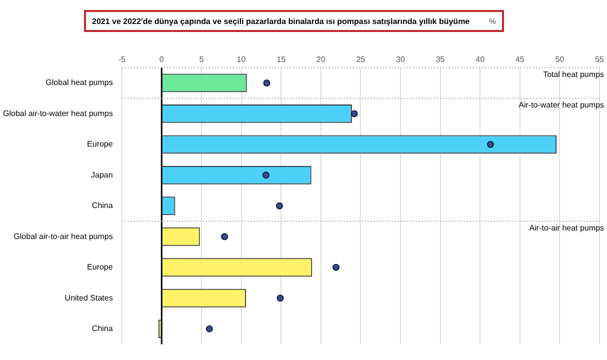 The image size is (607, 360). Describe the element at coordinates (481, 59) in the screenshot. I see `x-tick-label: 40` at that location.